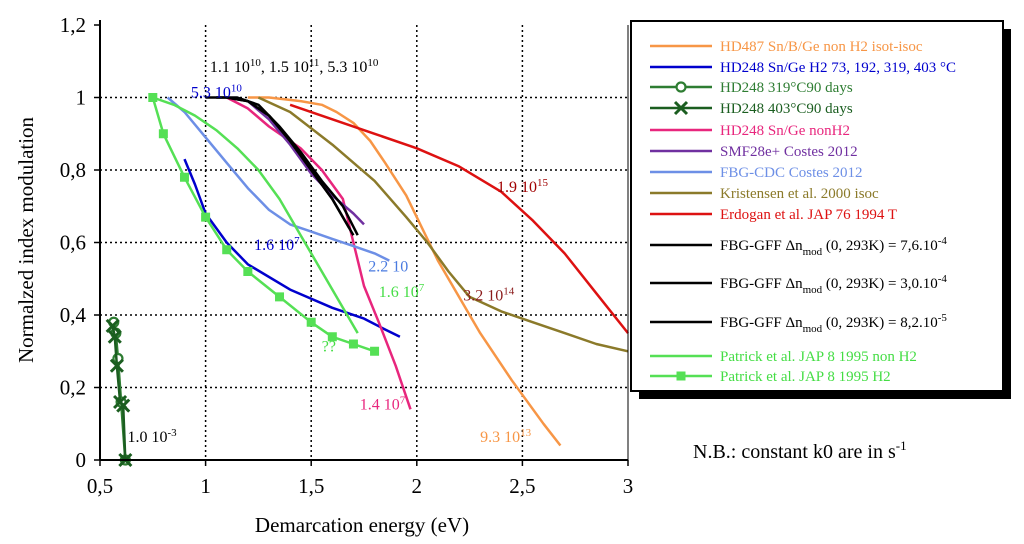  Describe the element at coordinates (417, 486) in the screenshot. I see `x-tick-label: 2` at that location.